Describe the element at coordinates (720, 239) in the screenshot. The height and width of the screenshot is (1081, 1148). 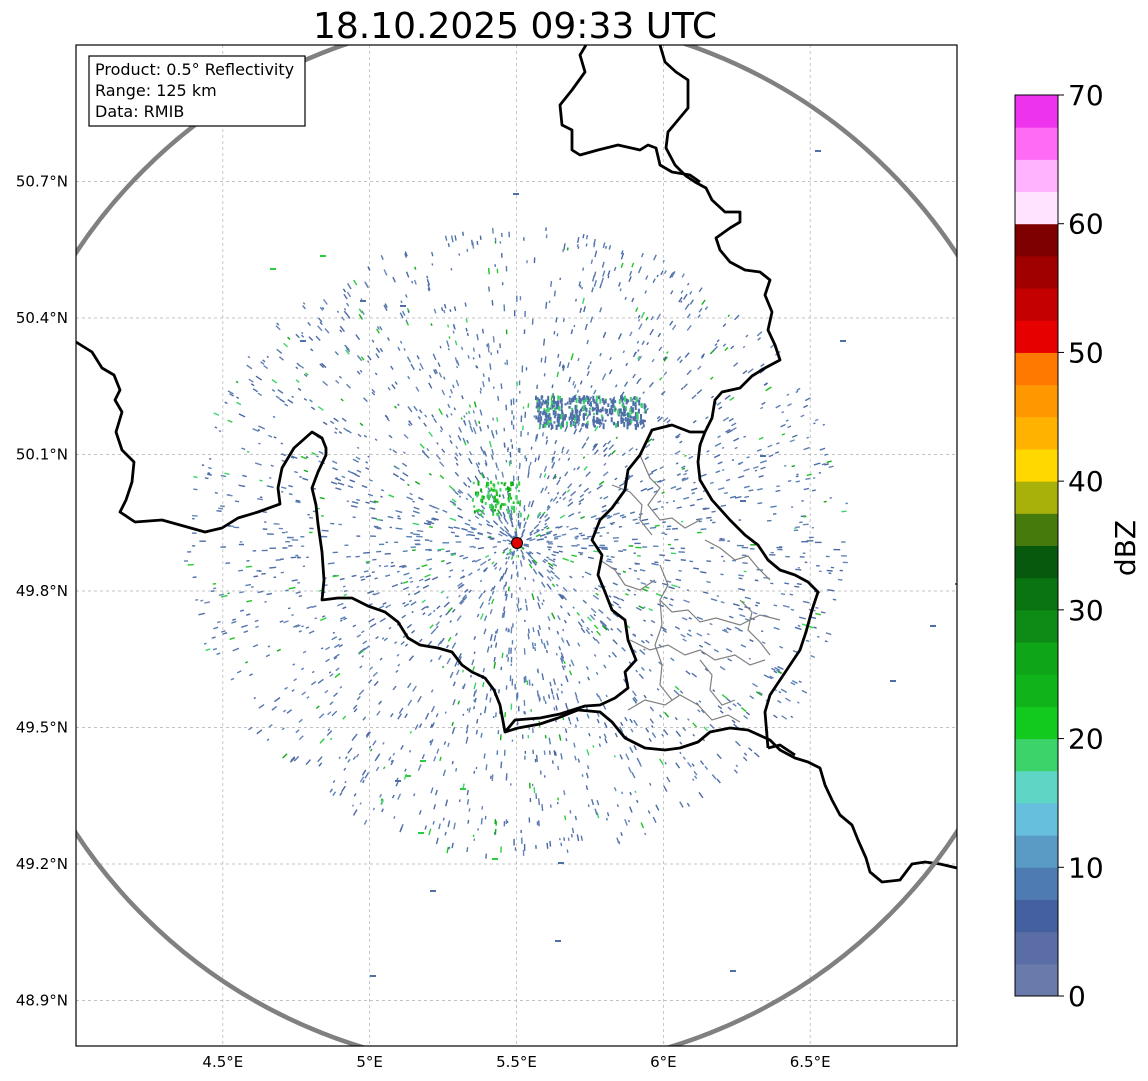
I see `border-belgium-germany` at that location.